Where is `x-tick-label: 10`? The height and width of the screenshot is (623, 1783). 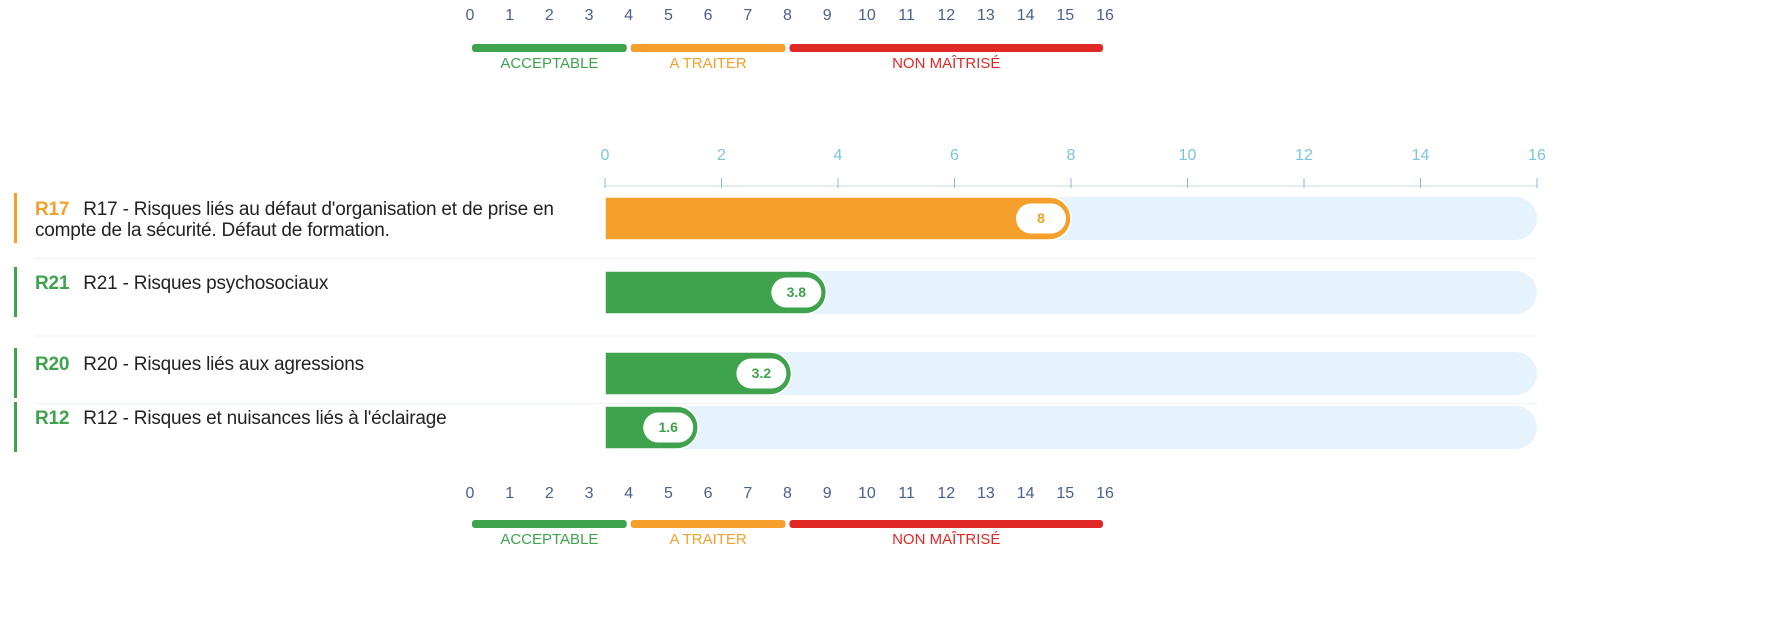 x-tick-label: 10 is located at coordinates (1188, 155).